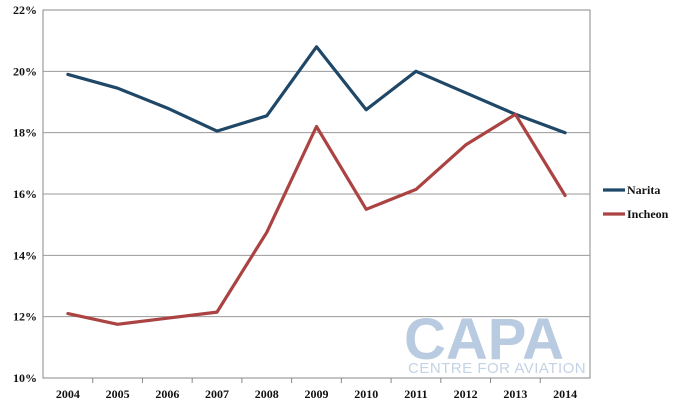 Image resolution: width=680 pixels, height=405 pixels. What do you see at coordinates (167, 394) in the screenshot?
I see `x-tick-label: 2006` at bounding box center [167, 394].